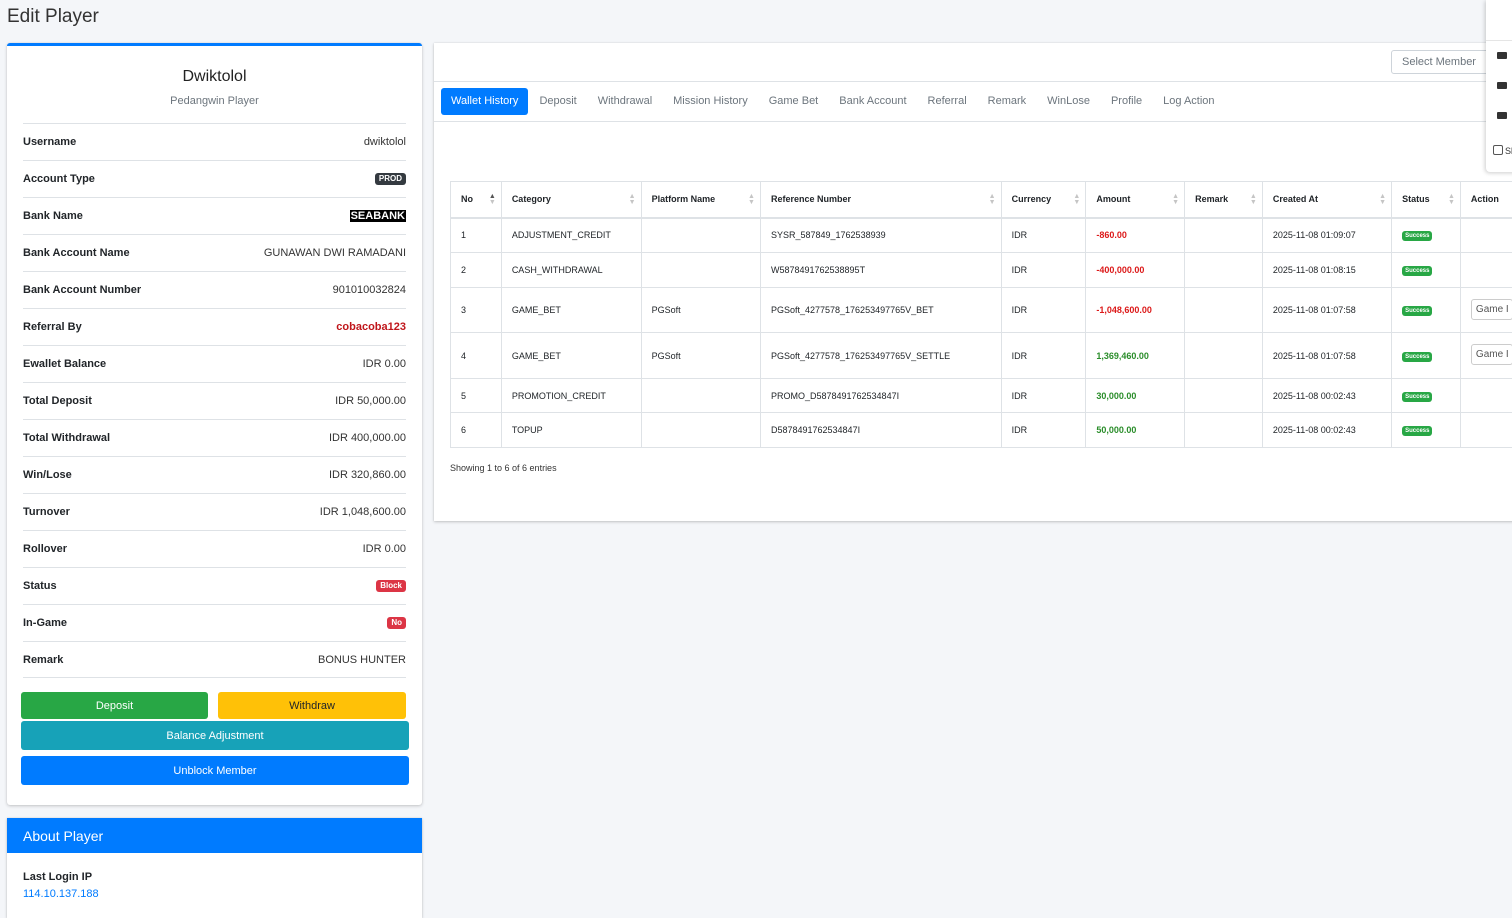 The width and height of the screenshot is (1512, 918). I want to click on info-value: IDR 400,000.00, so click(367, 438).